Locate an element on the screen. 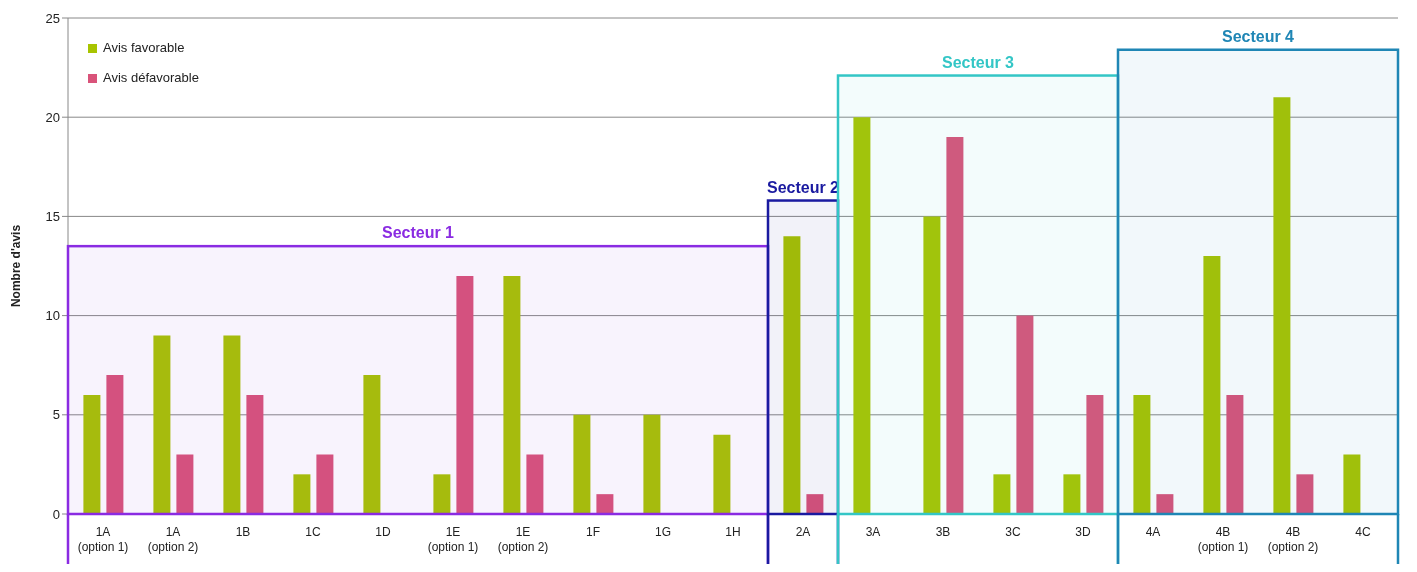 The width and height of the screenshot is (1417, 572). x-tick-label: 3A is located at coordinates (873, 532).